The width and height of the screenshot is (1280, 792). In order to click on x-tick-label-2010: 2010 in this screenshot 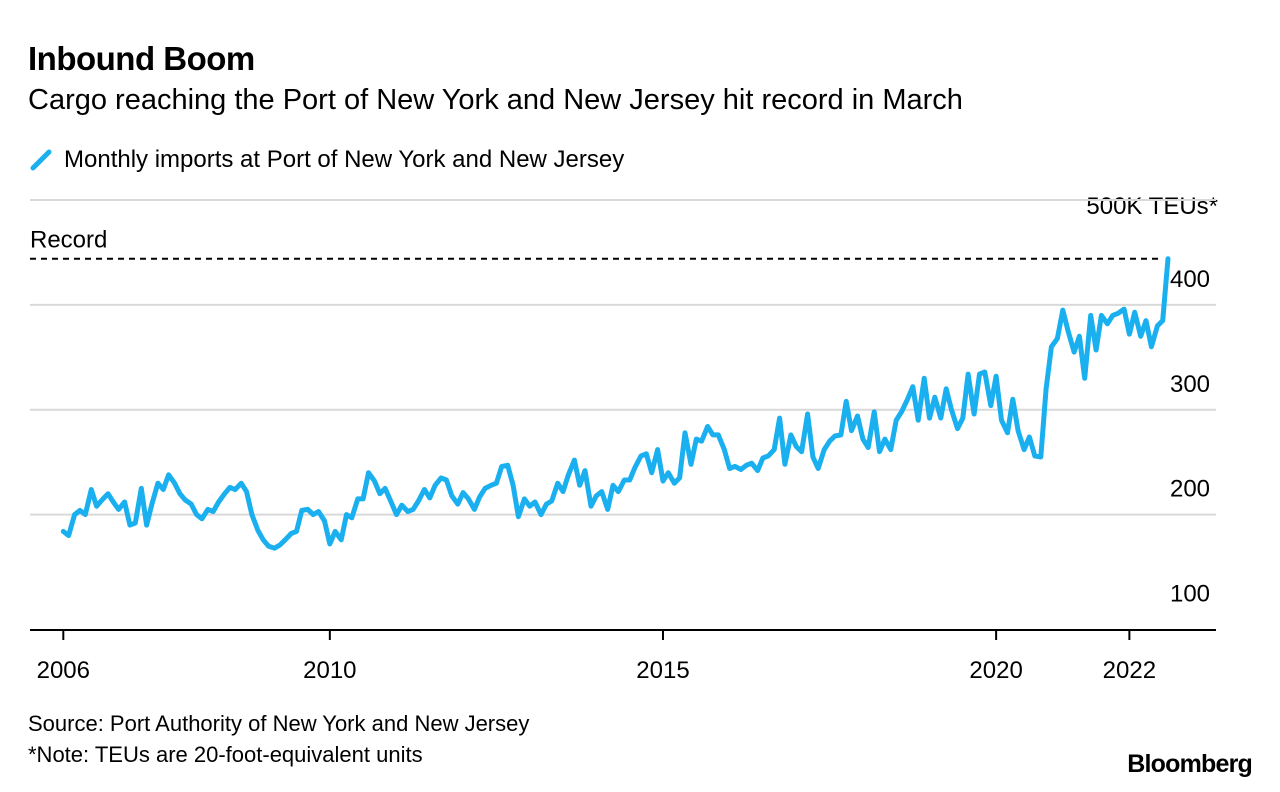, I will do `click(329, 670)`.